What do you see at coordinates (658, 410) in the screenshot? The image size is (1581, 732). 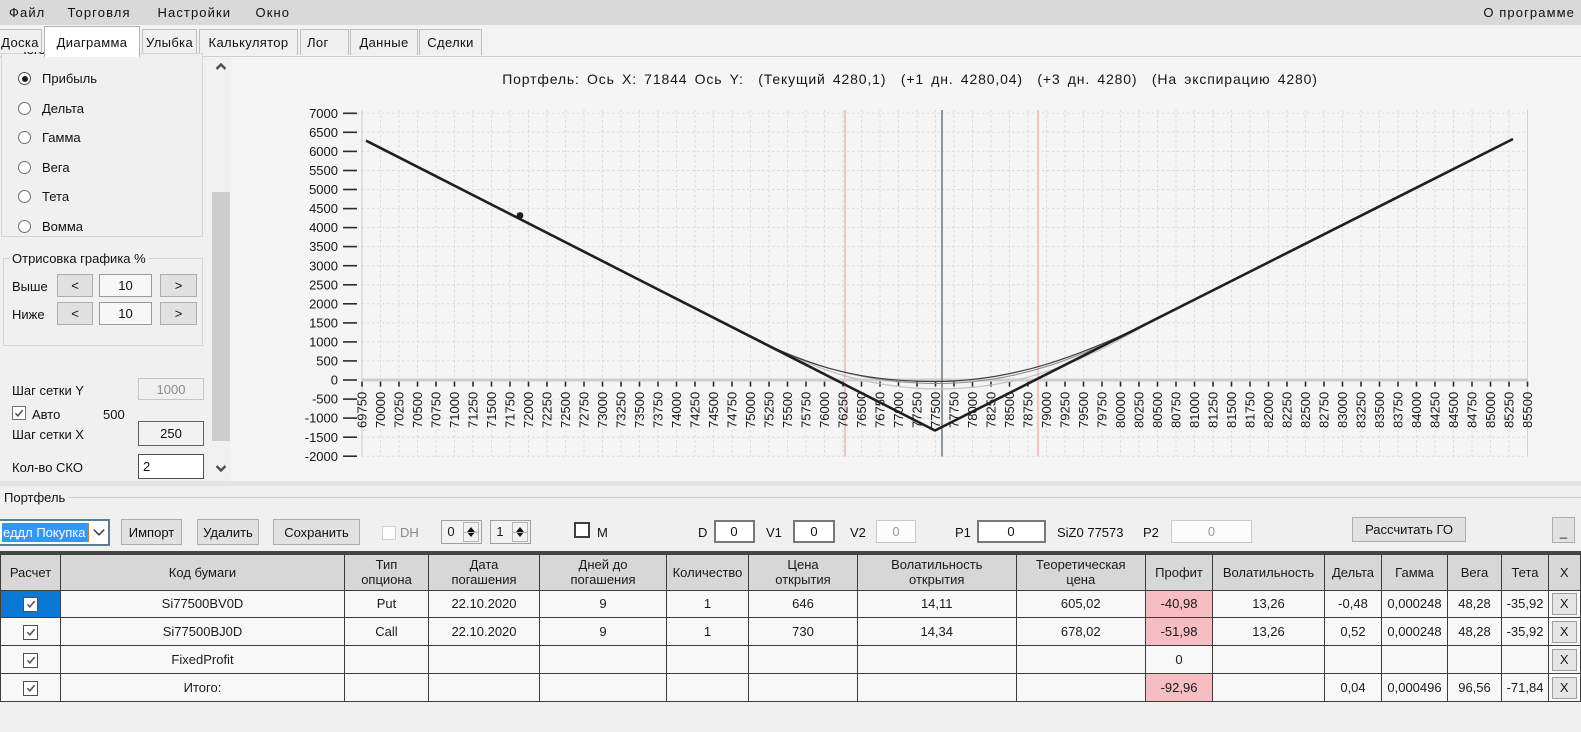 I see `svg-text: 73750` at bounding box center [658, 410].